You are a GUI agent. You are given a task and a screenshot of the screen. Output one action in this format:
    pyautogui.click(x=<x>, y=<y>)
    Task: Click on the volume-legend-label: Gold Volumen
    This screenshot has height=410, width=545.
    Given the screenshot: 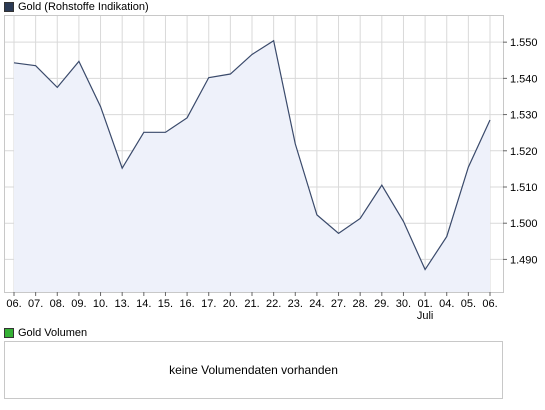 What is the action you would take?
    pyautogui.click(x=53, y=333)
    